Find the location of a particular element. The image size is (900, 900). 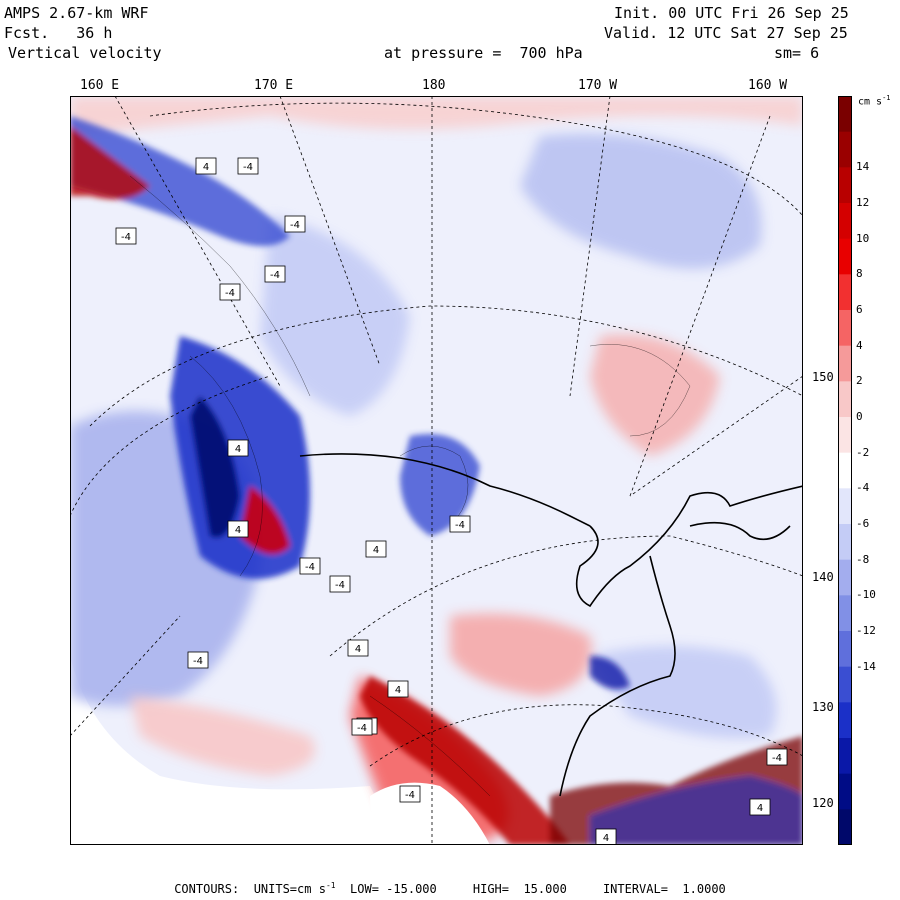

colorbar-tick-label: 10 is located at coordinates (863, 238).